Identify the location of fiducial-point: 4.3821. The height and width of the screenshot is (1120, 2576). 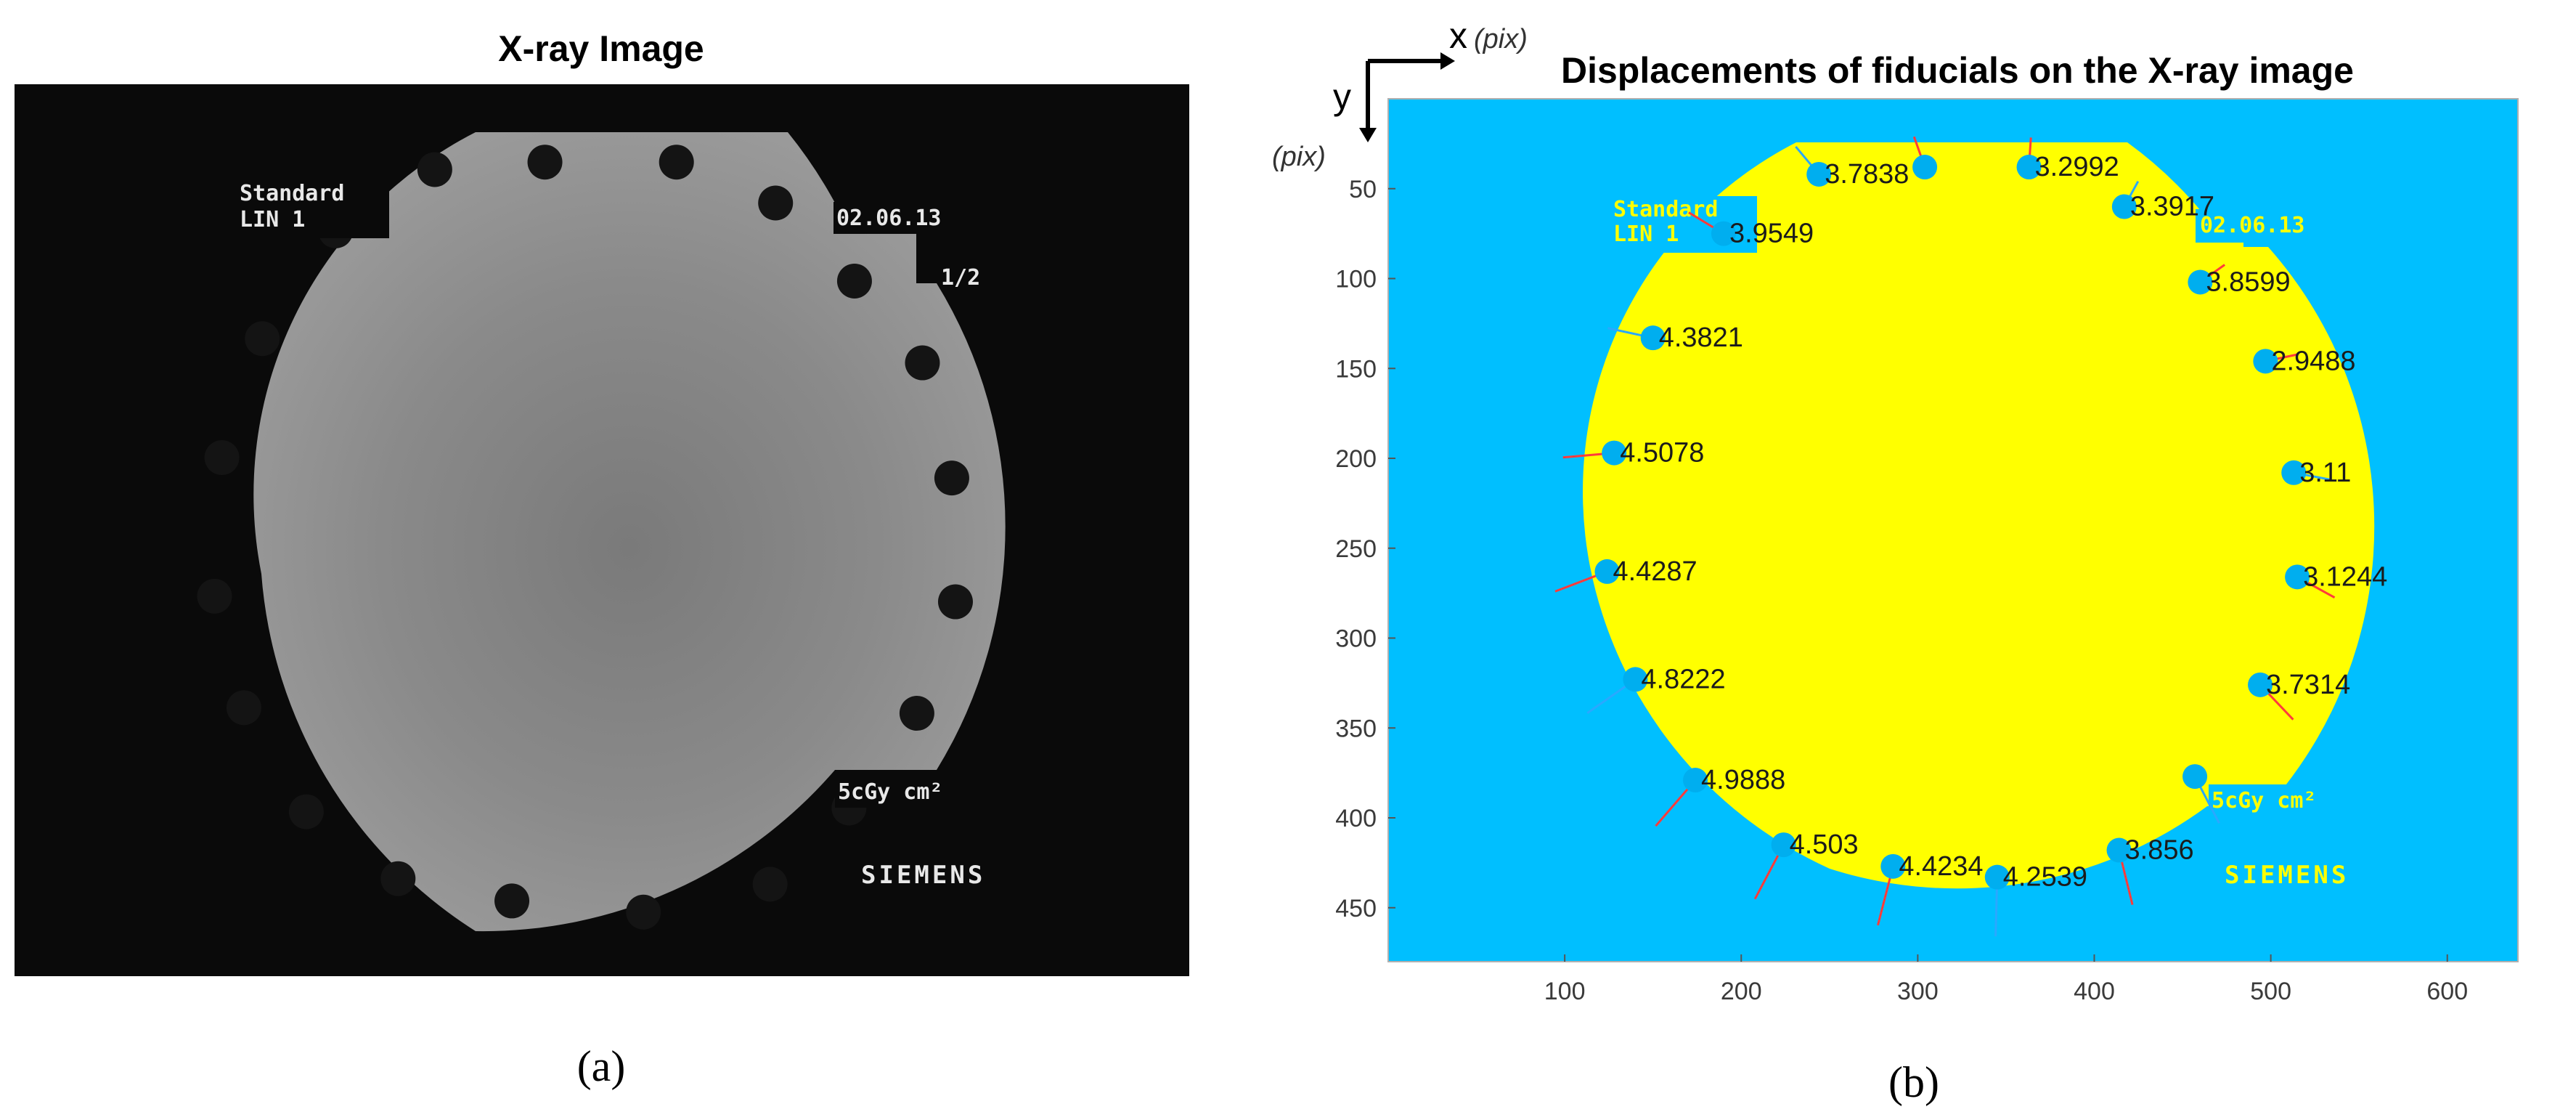
(1675, 337).